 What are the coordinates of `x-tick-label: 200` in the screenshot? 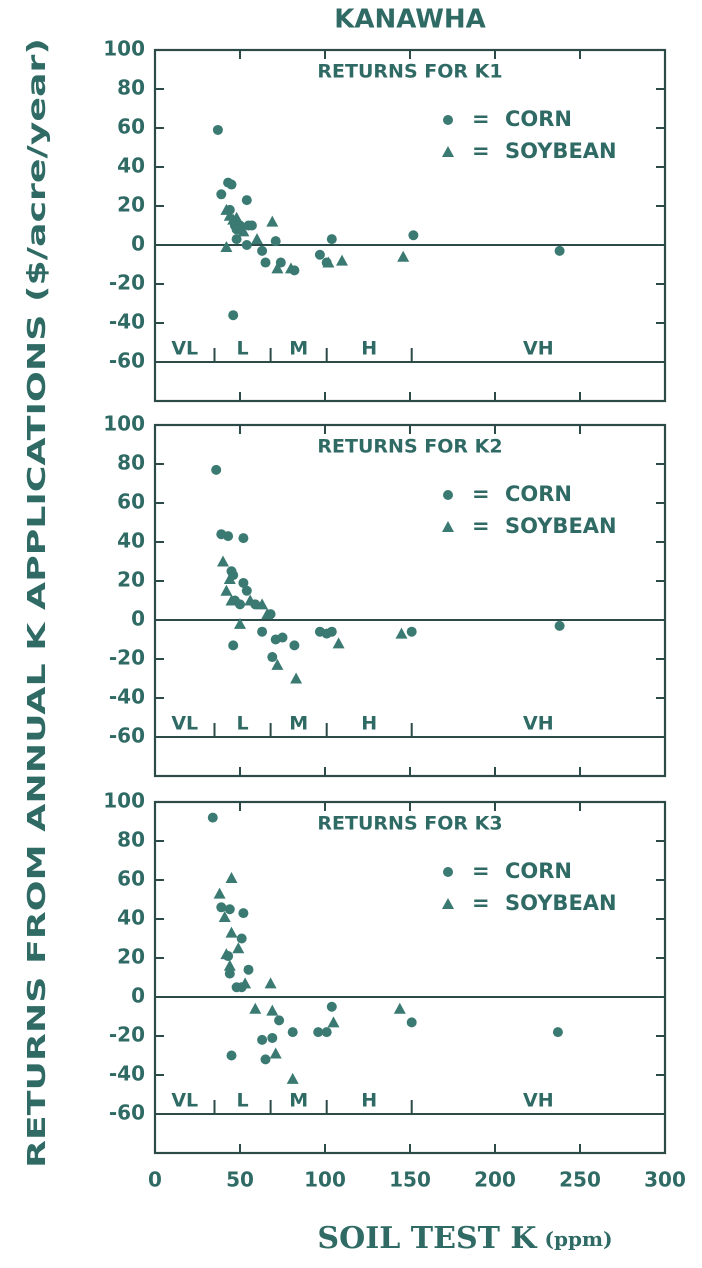 It's located at (495, 1180).